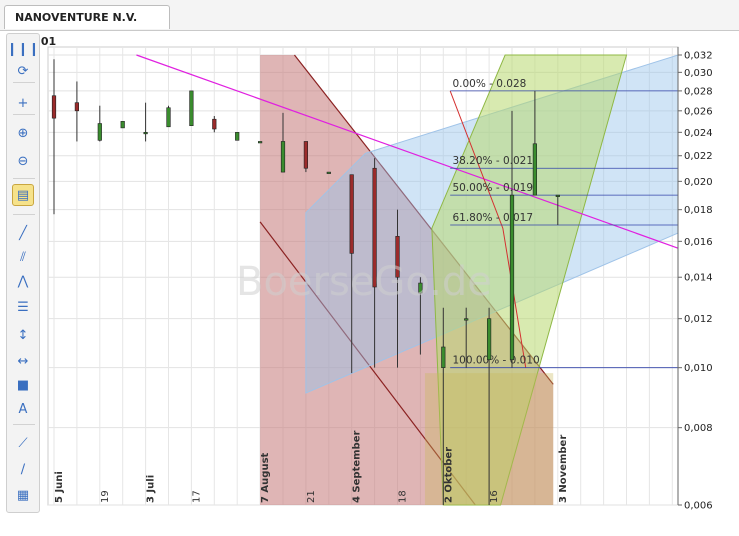 This screenshot has width=739, height=536. I want to click on x-tick-label: 16, so click(494, 496).